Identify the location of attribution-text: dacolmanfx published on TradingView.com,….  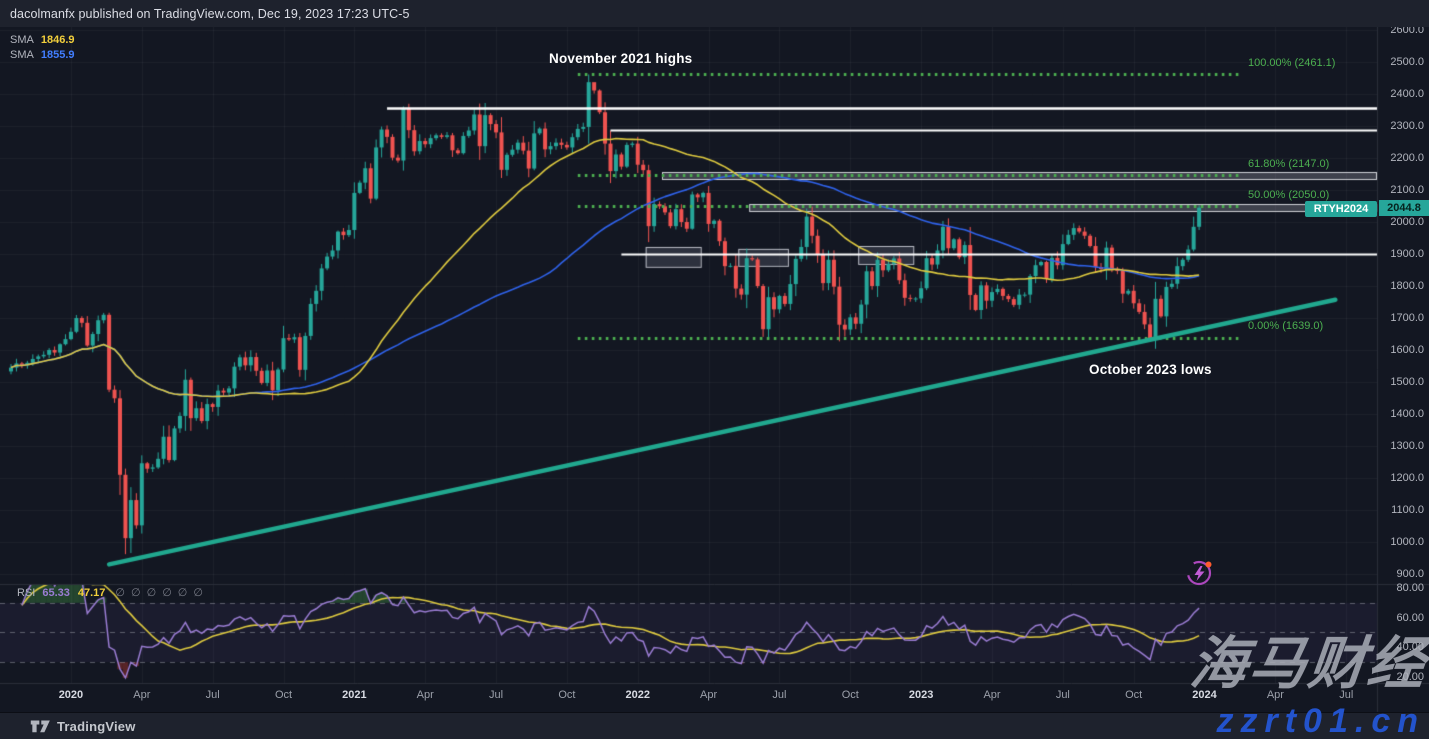
(210, 13).